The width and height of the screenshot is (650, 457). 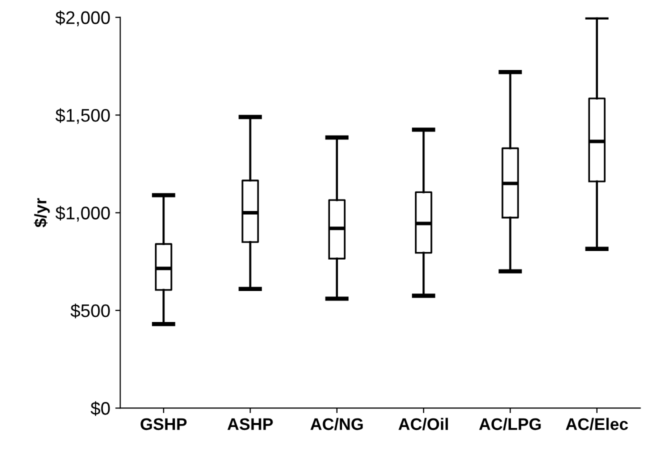 I want to click on y-tick-label: $1,500, so click(x=83, y=116).